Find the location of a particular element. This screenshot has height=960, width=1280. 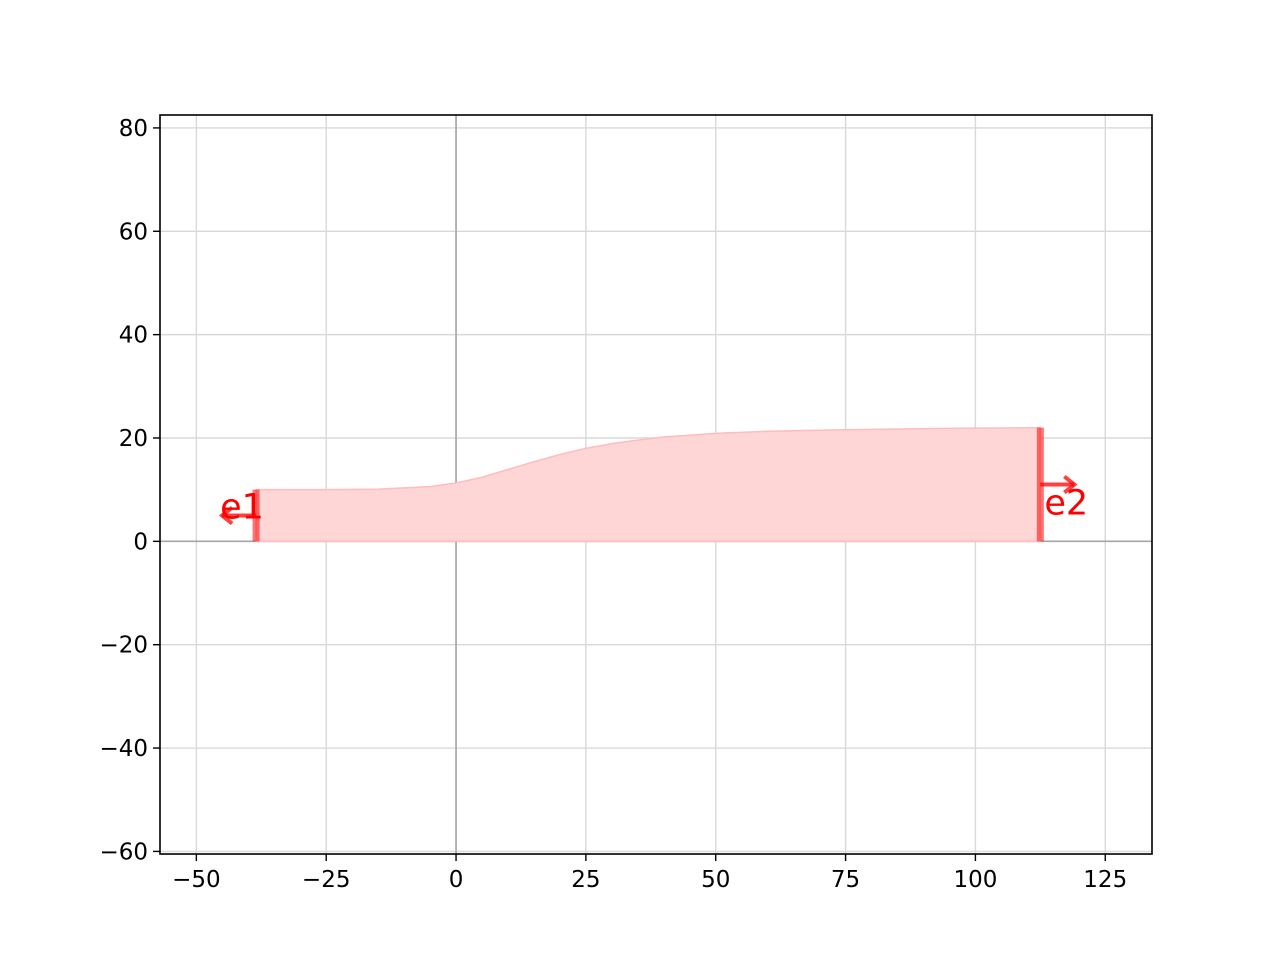

x-tick-label: −25 is located at coordinates (326, 880).